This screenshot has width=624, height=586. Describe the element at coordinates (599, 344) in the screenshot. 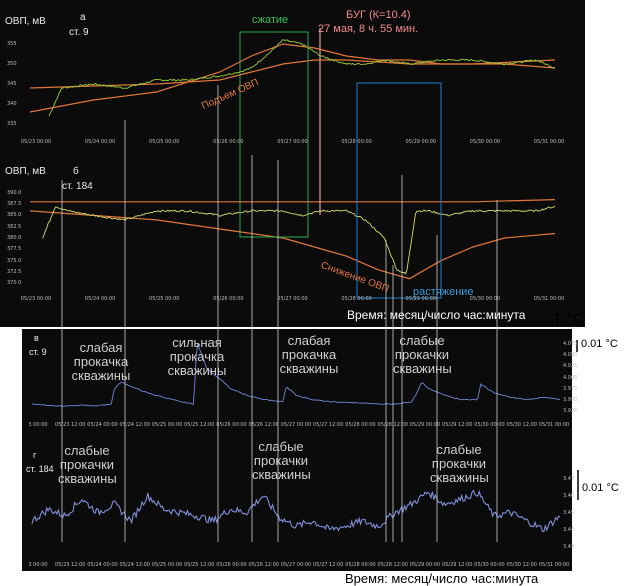

I see `panel-v-scale-label: 0.01 °C` at that location.